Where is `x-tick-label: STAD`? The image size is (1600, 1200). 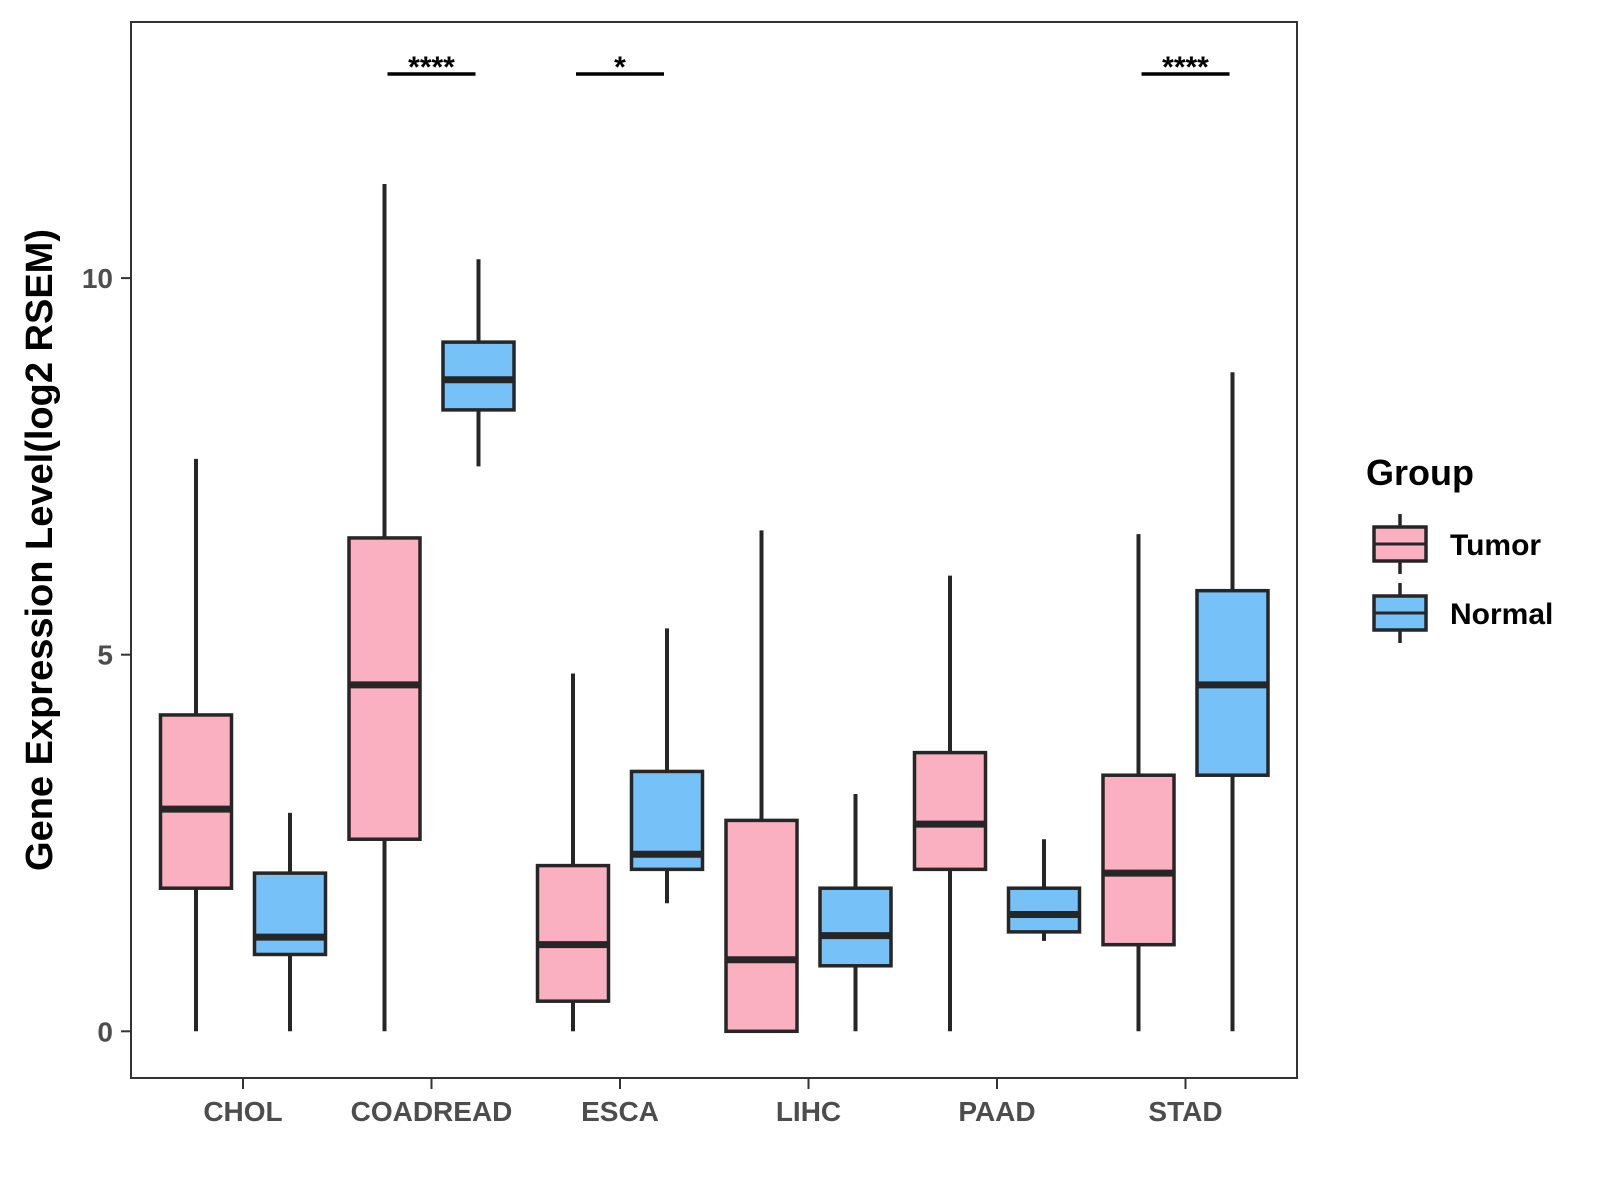
x-tick-label: STAD is located at coordinates (1185, 1111).